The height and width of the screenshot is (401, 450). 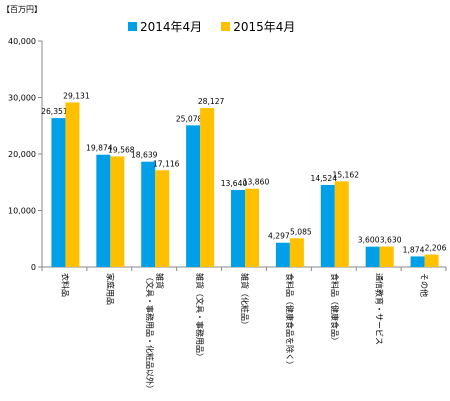 What do you see at coordinates (171, 27) in the screenshot?
I see `legend-label-2014: 2014年4月` at bounding box center [171, 27].